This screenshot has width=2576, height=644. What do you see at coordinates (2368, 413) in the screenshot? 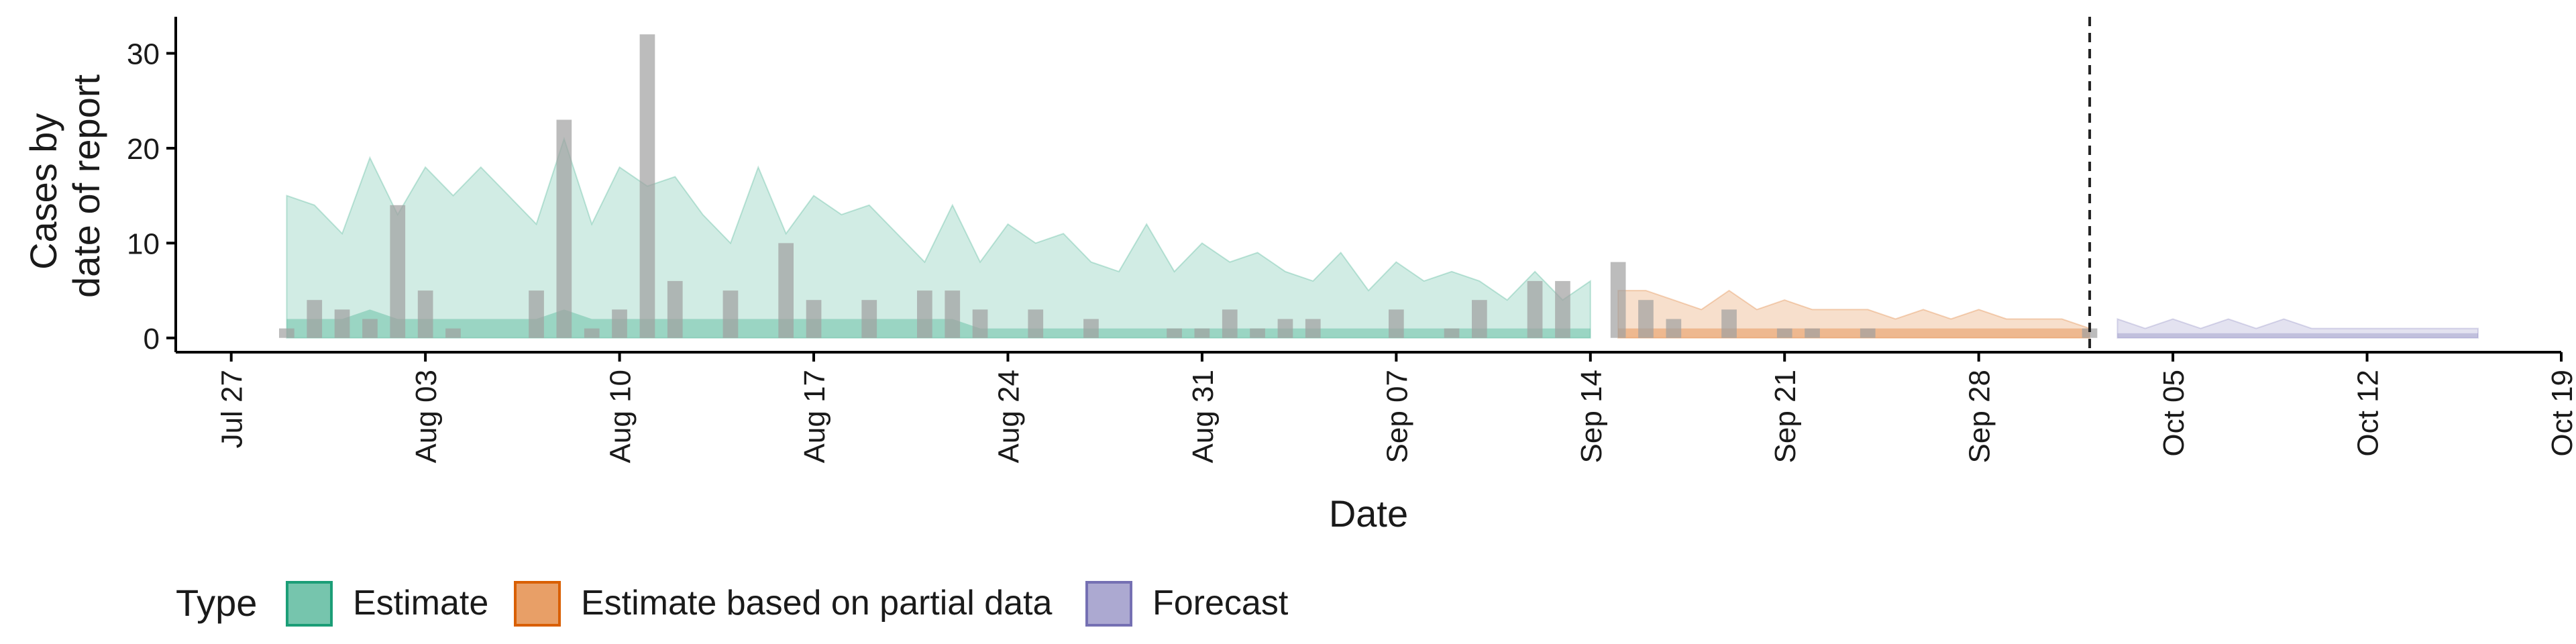
I see `x-tick-label: Oct 12` at bounding box center [2368, 413].